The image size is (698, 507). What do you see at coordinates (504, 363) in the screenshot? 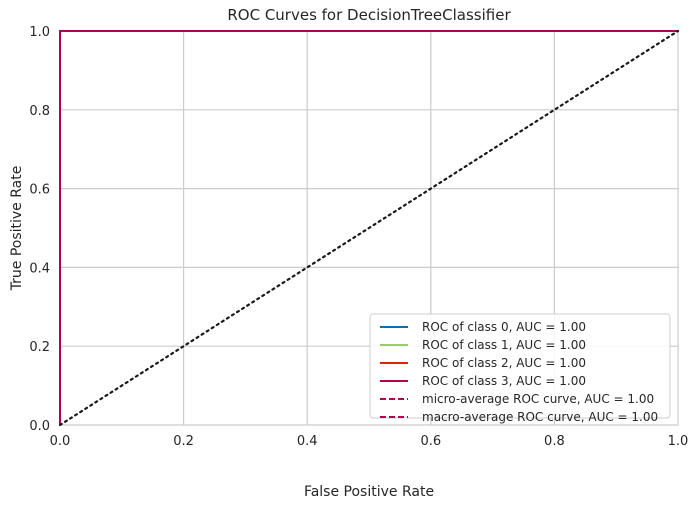
I see `legend-label: ROC of class 2, AUC = 1.00` at bounding box center [504, 363].